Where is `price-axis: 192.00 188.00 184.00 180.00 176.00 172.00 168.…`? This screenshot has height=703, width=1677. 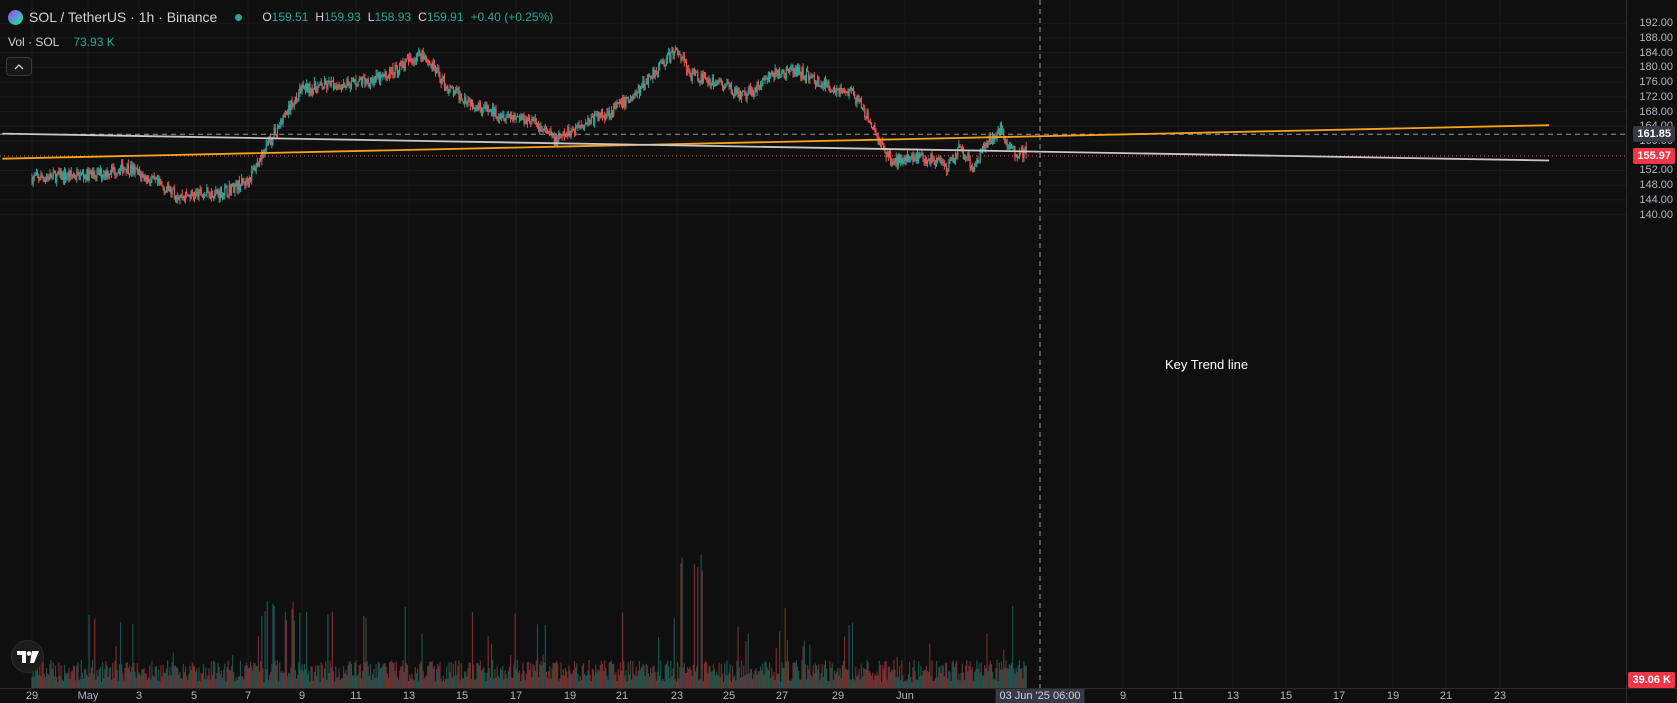 price-axis: 192.00 188.00 184.00 180.00 176.00 172.00 168.… is located at coordinates (1651, 344).